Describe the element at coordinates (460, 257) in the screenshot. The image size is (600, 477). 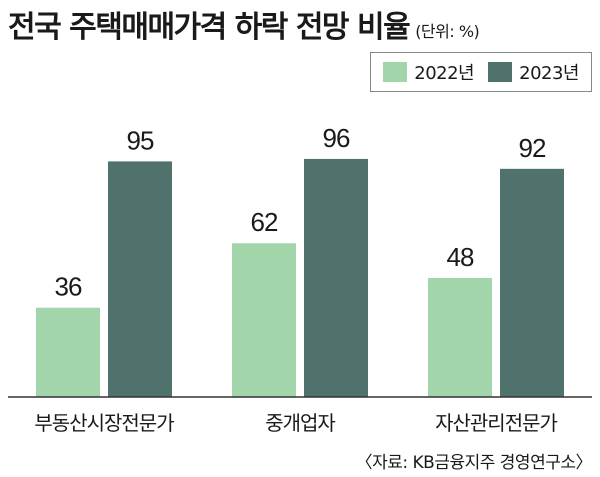
I see `data-label-2022-2: 48` at that location.